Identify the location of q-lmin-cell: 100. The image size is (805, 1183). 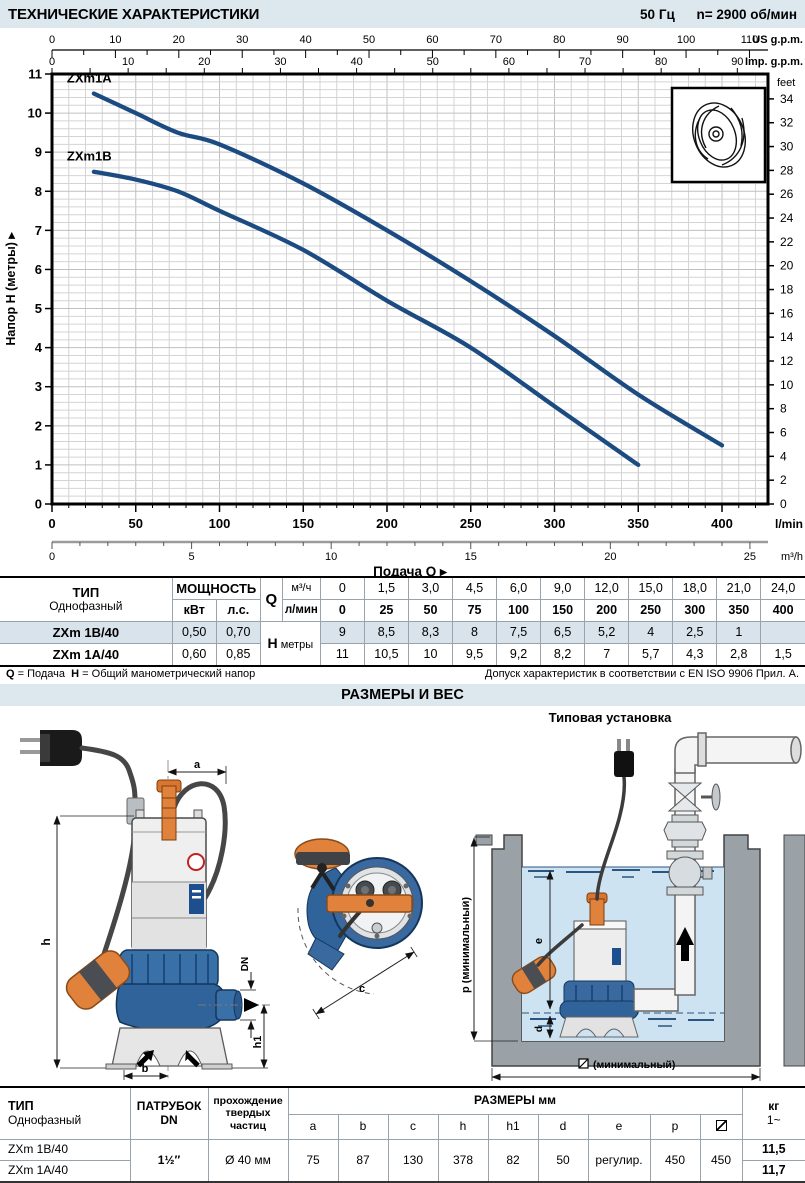
(519, 610).